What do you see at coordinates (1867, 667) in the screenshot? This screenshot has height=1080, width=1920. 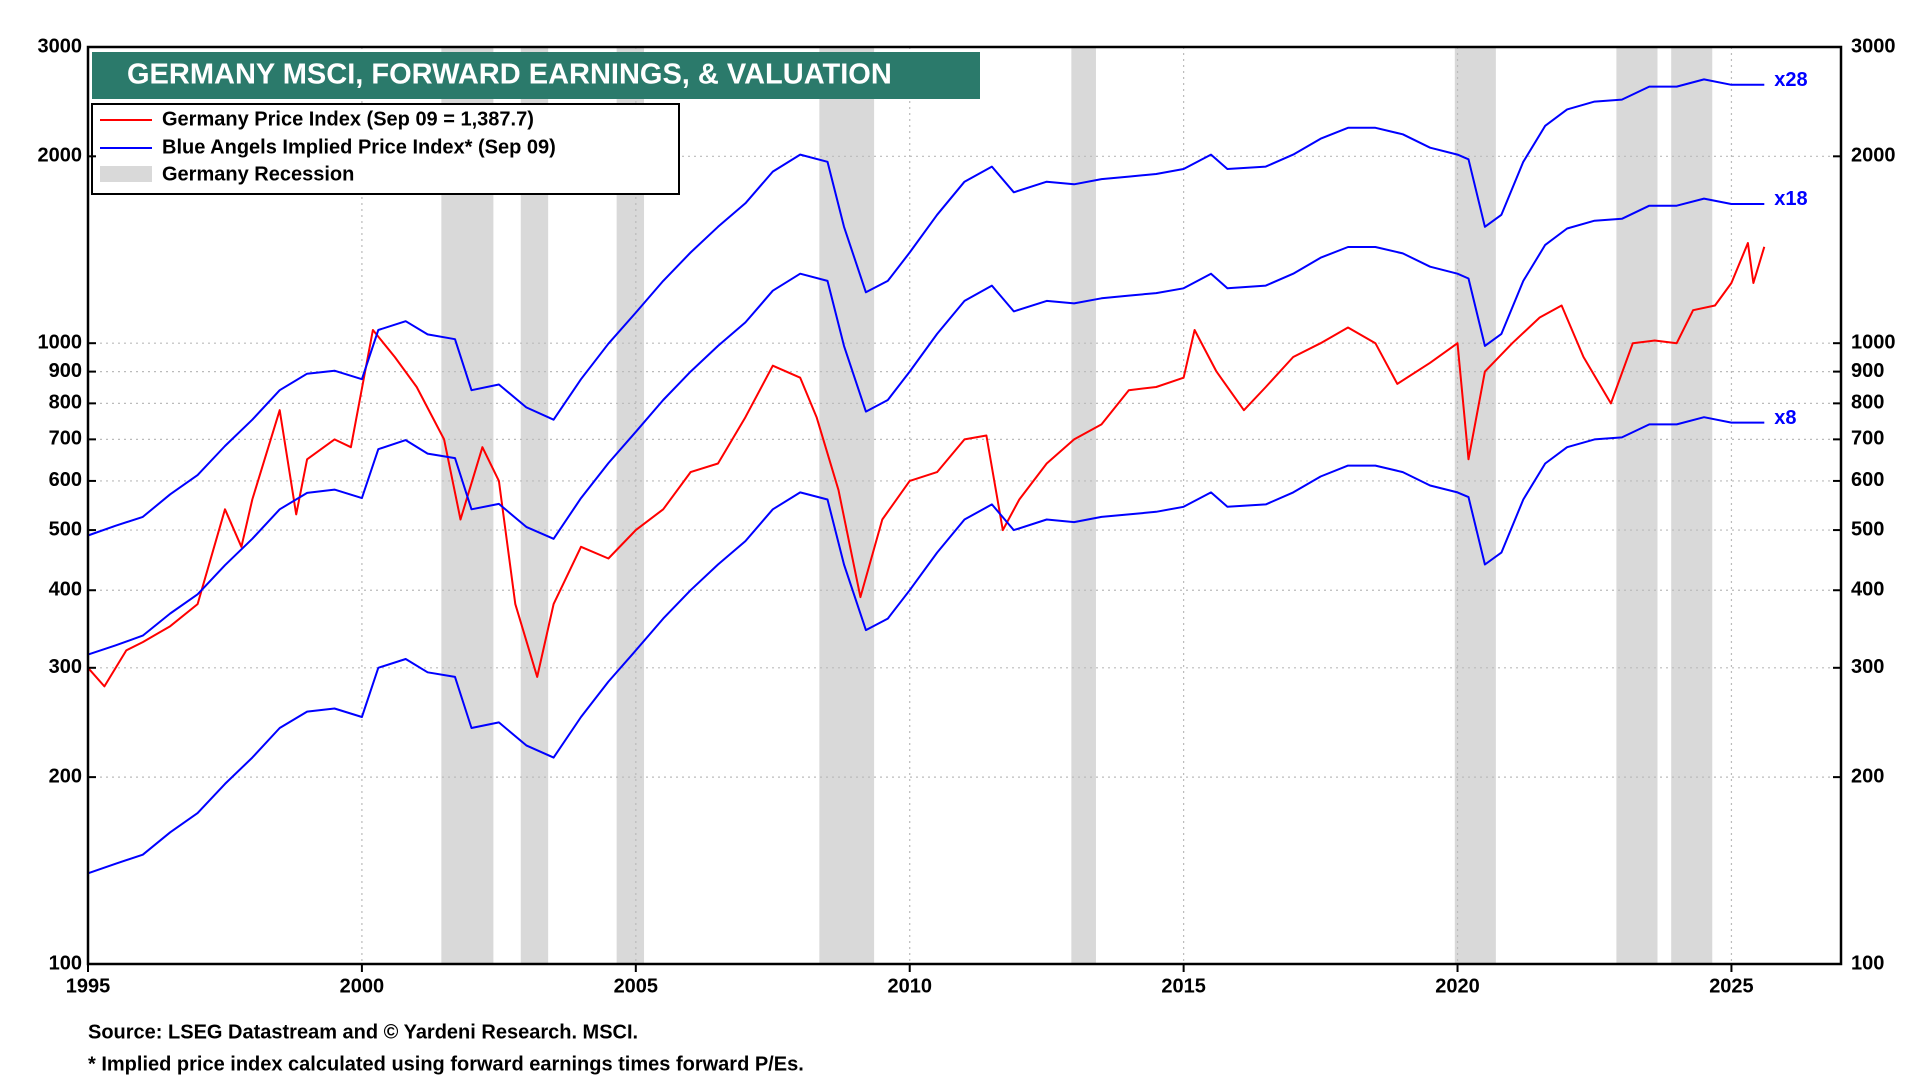 I see `y2-tick-label: 300` at bounding box center [1867, 667].